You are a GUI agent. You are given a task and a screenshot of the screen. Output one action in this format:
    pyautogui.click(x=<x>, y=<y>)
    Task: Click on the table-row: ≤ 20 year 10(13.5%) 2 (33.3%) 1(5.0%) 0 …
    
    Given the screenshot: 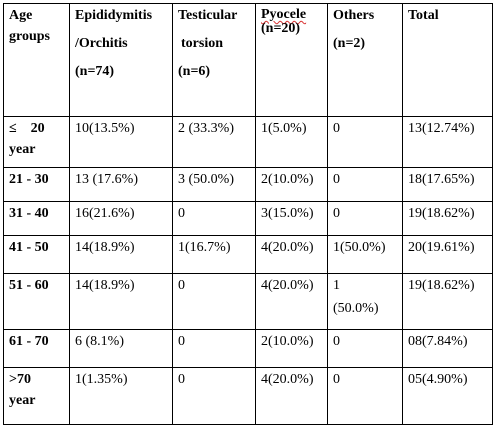 What is the action you would take?
    pyautogui.click(x=248, y=142)
    